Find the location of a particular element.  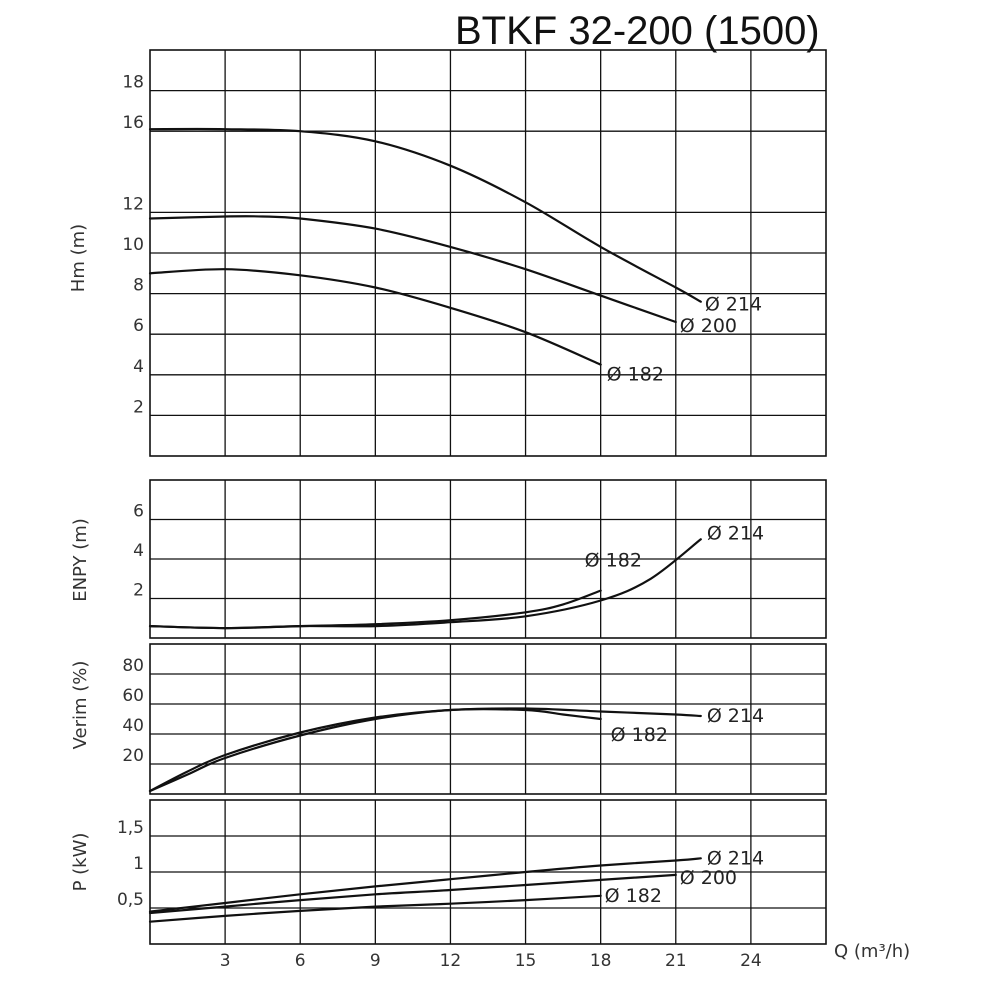

y-axis-label: Verim (%) is located at coordinates (80, 705).